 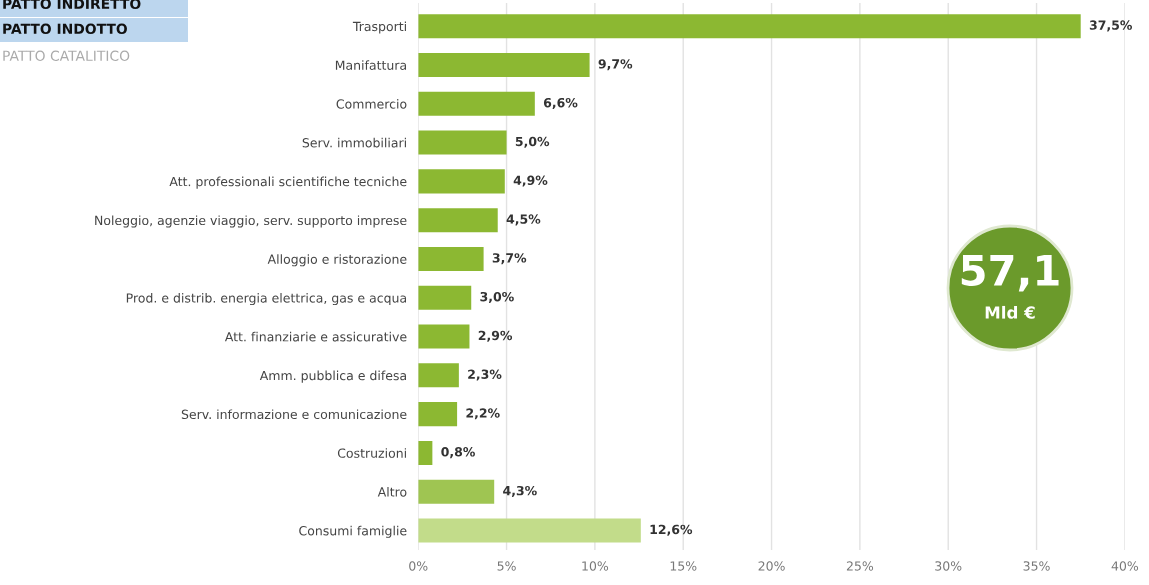 What do you see at coordinates (506, 566) in the screenshot?
I see `x-tick-label: 5%` at bounding box center [506, 566].